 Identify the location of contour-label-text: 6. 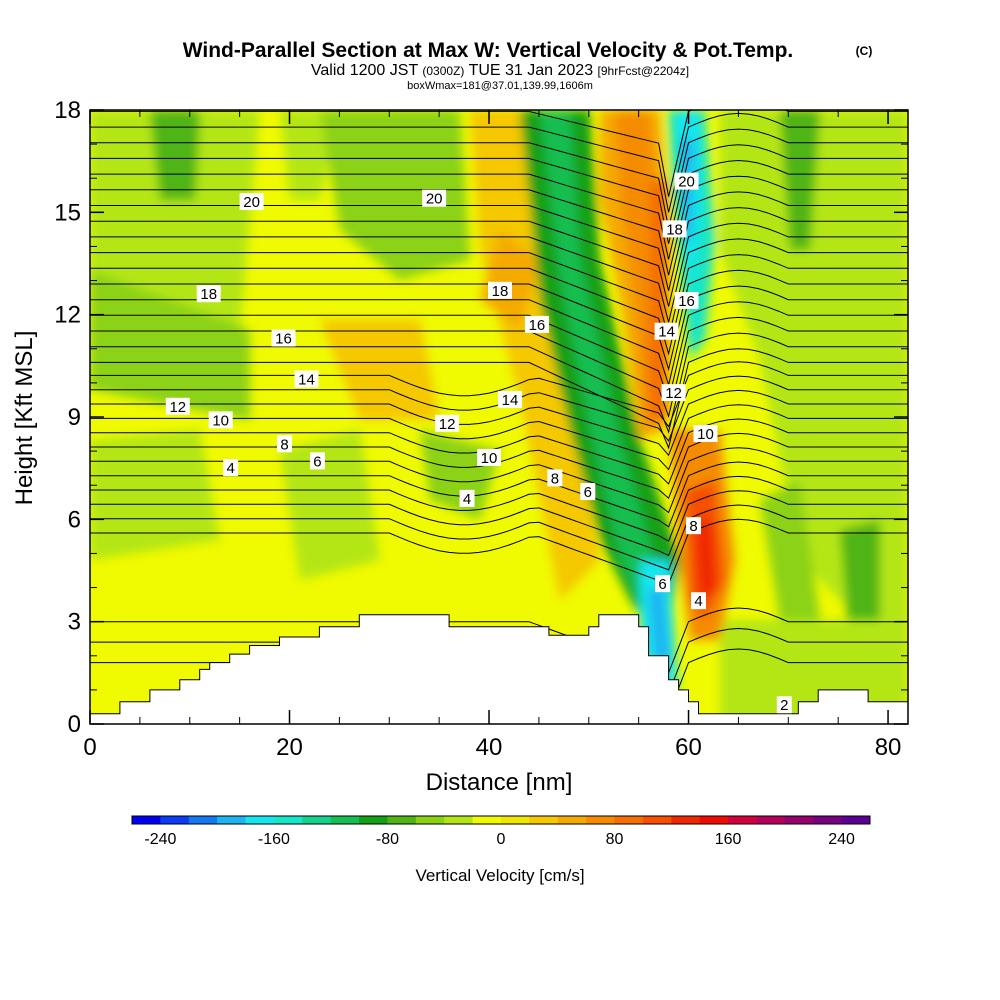
(317, 461).